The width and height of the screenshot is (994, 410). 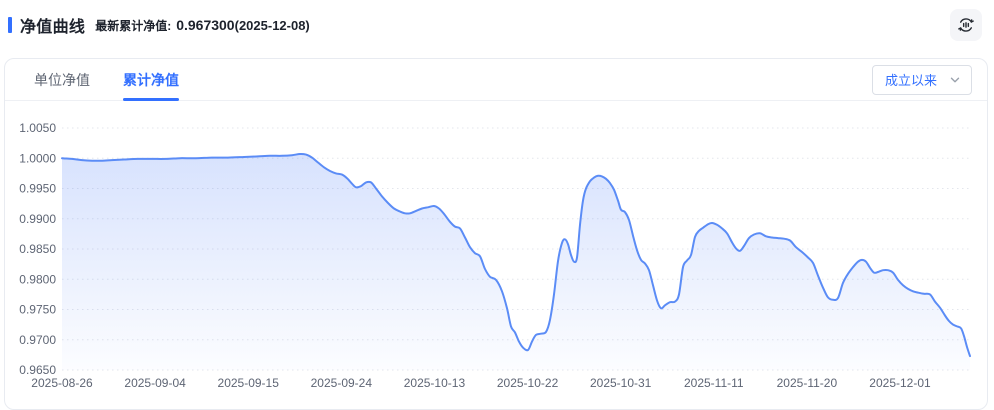 I want to click on svg-text: 2025-09-04, so click(x=155, y=383).